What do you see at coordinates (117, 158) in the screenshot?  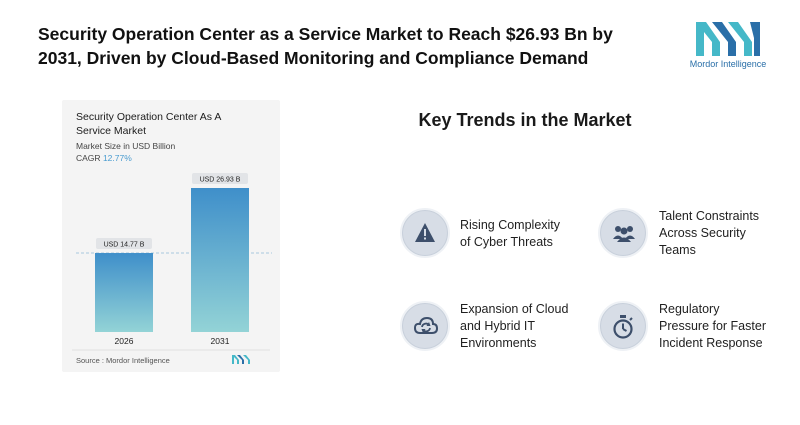 I see `cagr-value: 12.77%` at bounding box center [117, 158].